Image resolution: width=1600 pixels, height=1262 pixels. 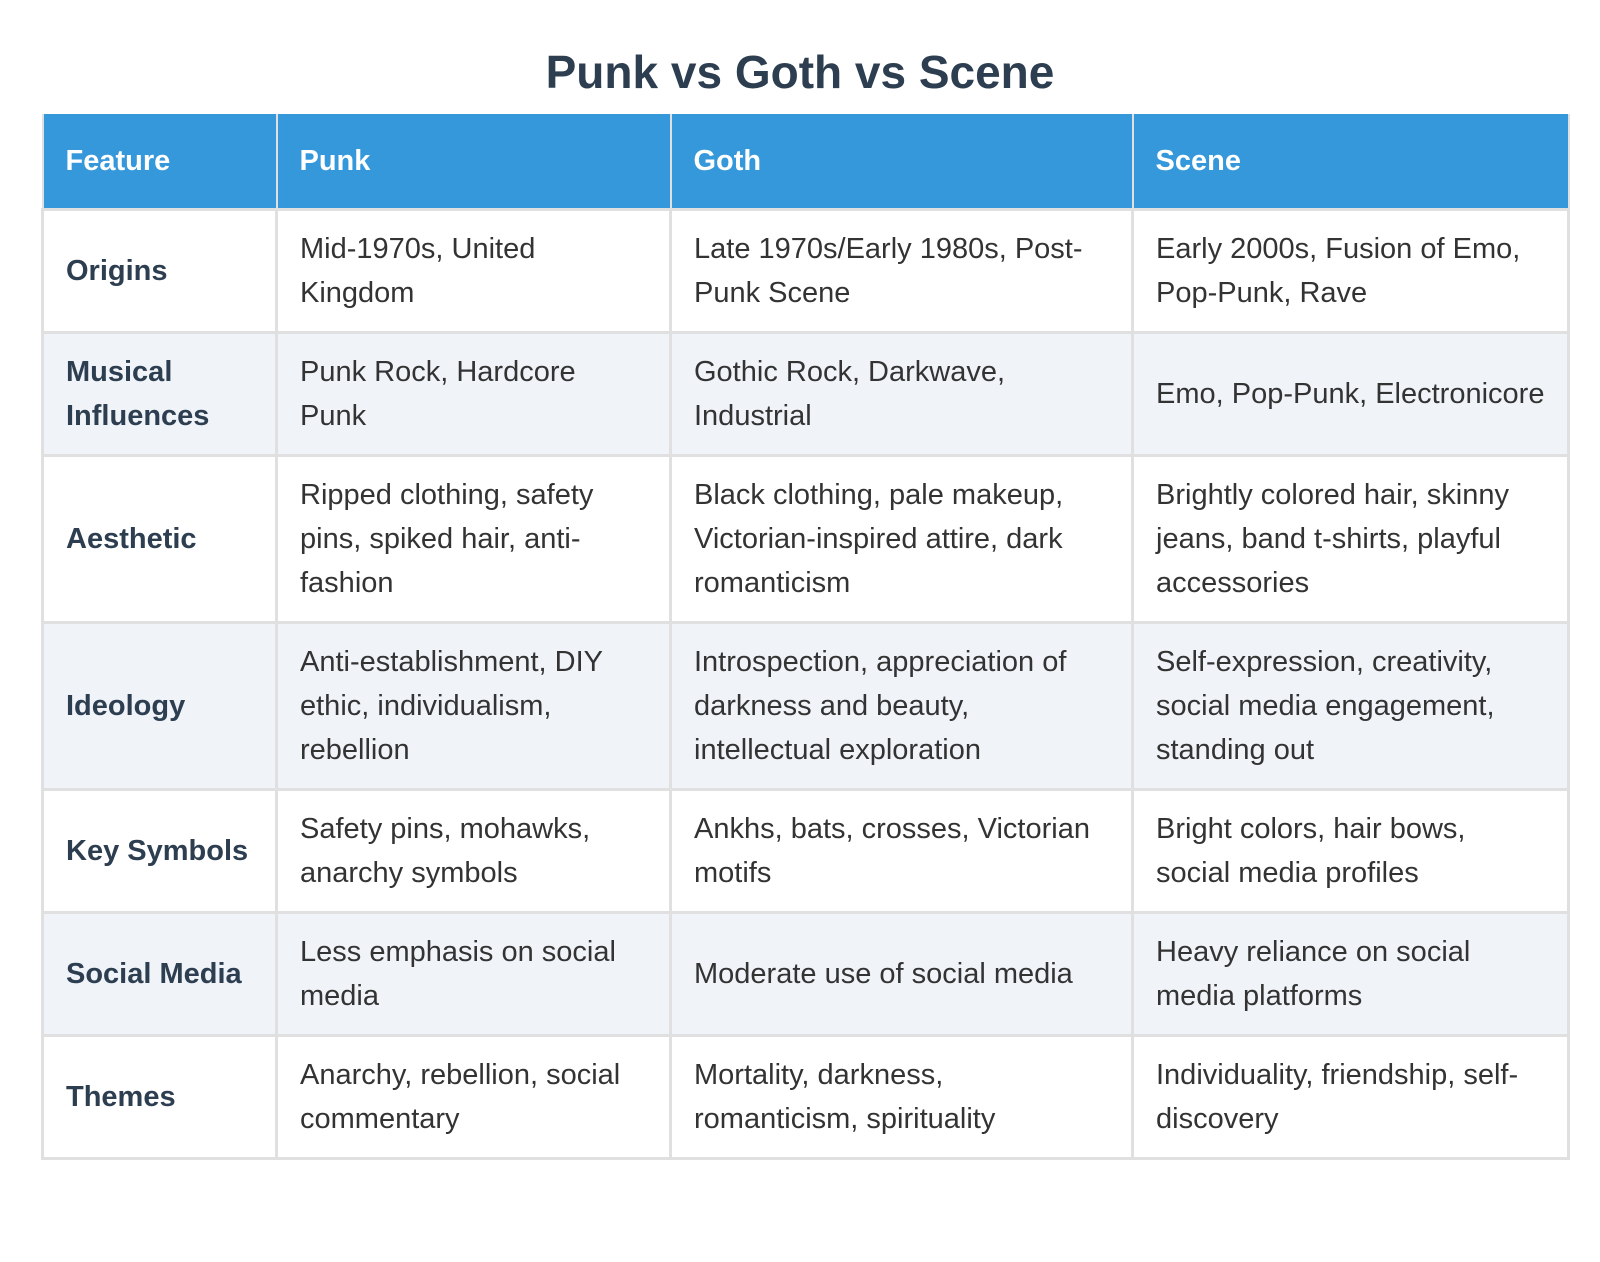 What do you see at coordinates (473, 271) in the screenshot?
I see `punk-cell: Mid-1970s, United Kingdom` at bounding box center [473, 271].